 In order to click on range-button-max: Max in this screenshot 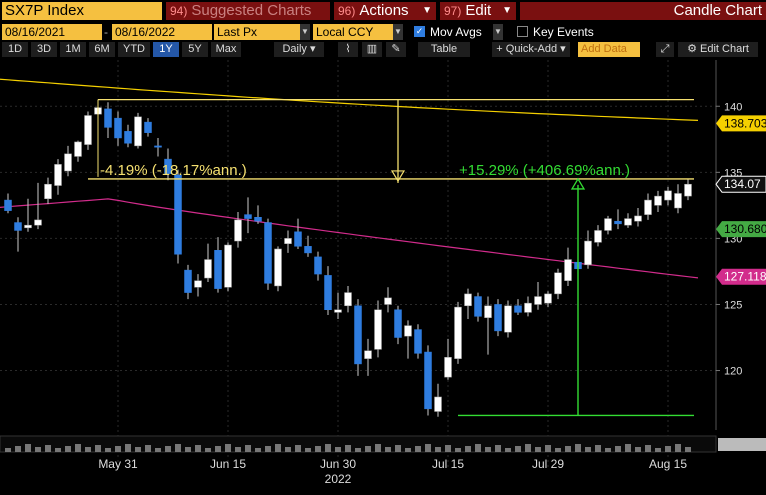, I will do `click(226, 49)`.